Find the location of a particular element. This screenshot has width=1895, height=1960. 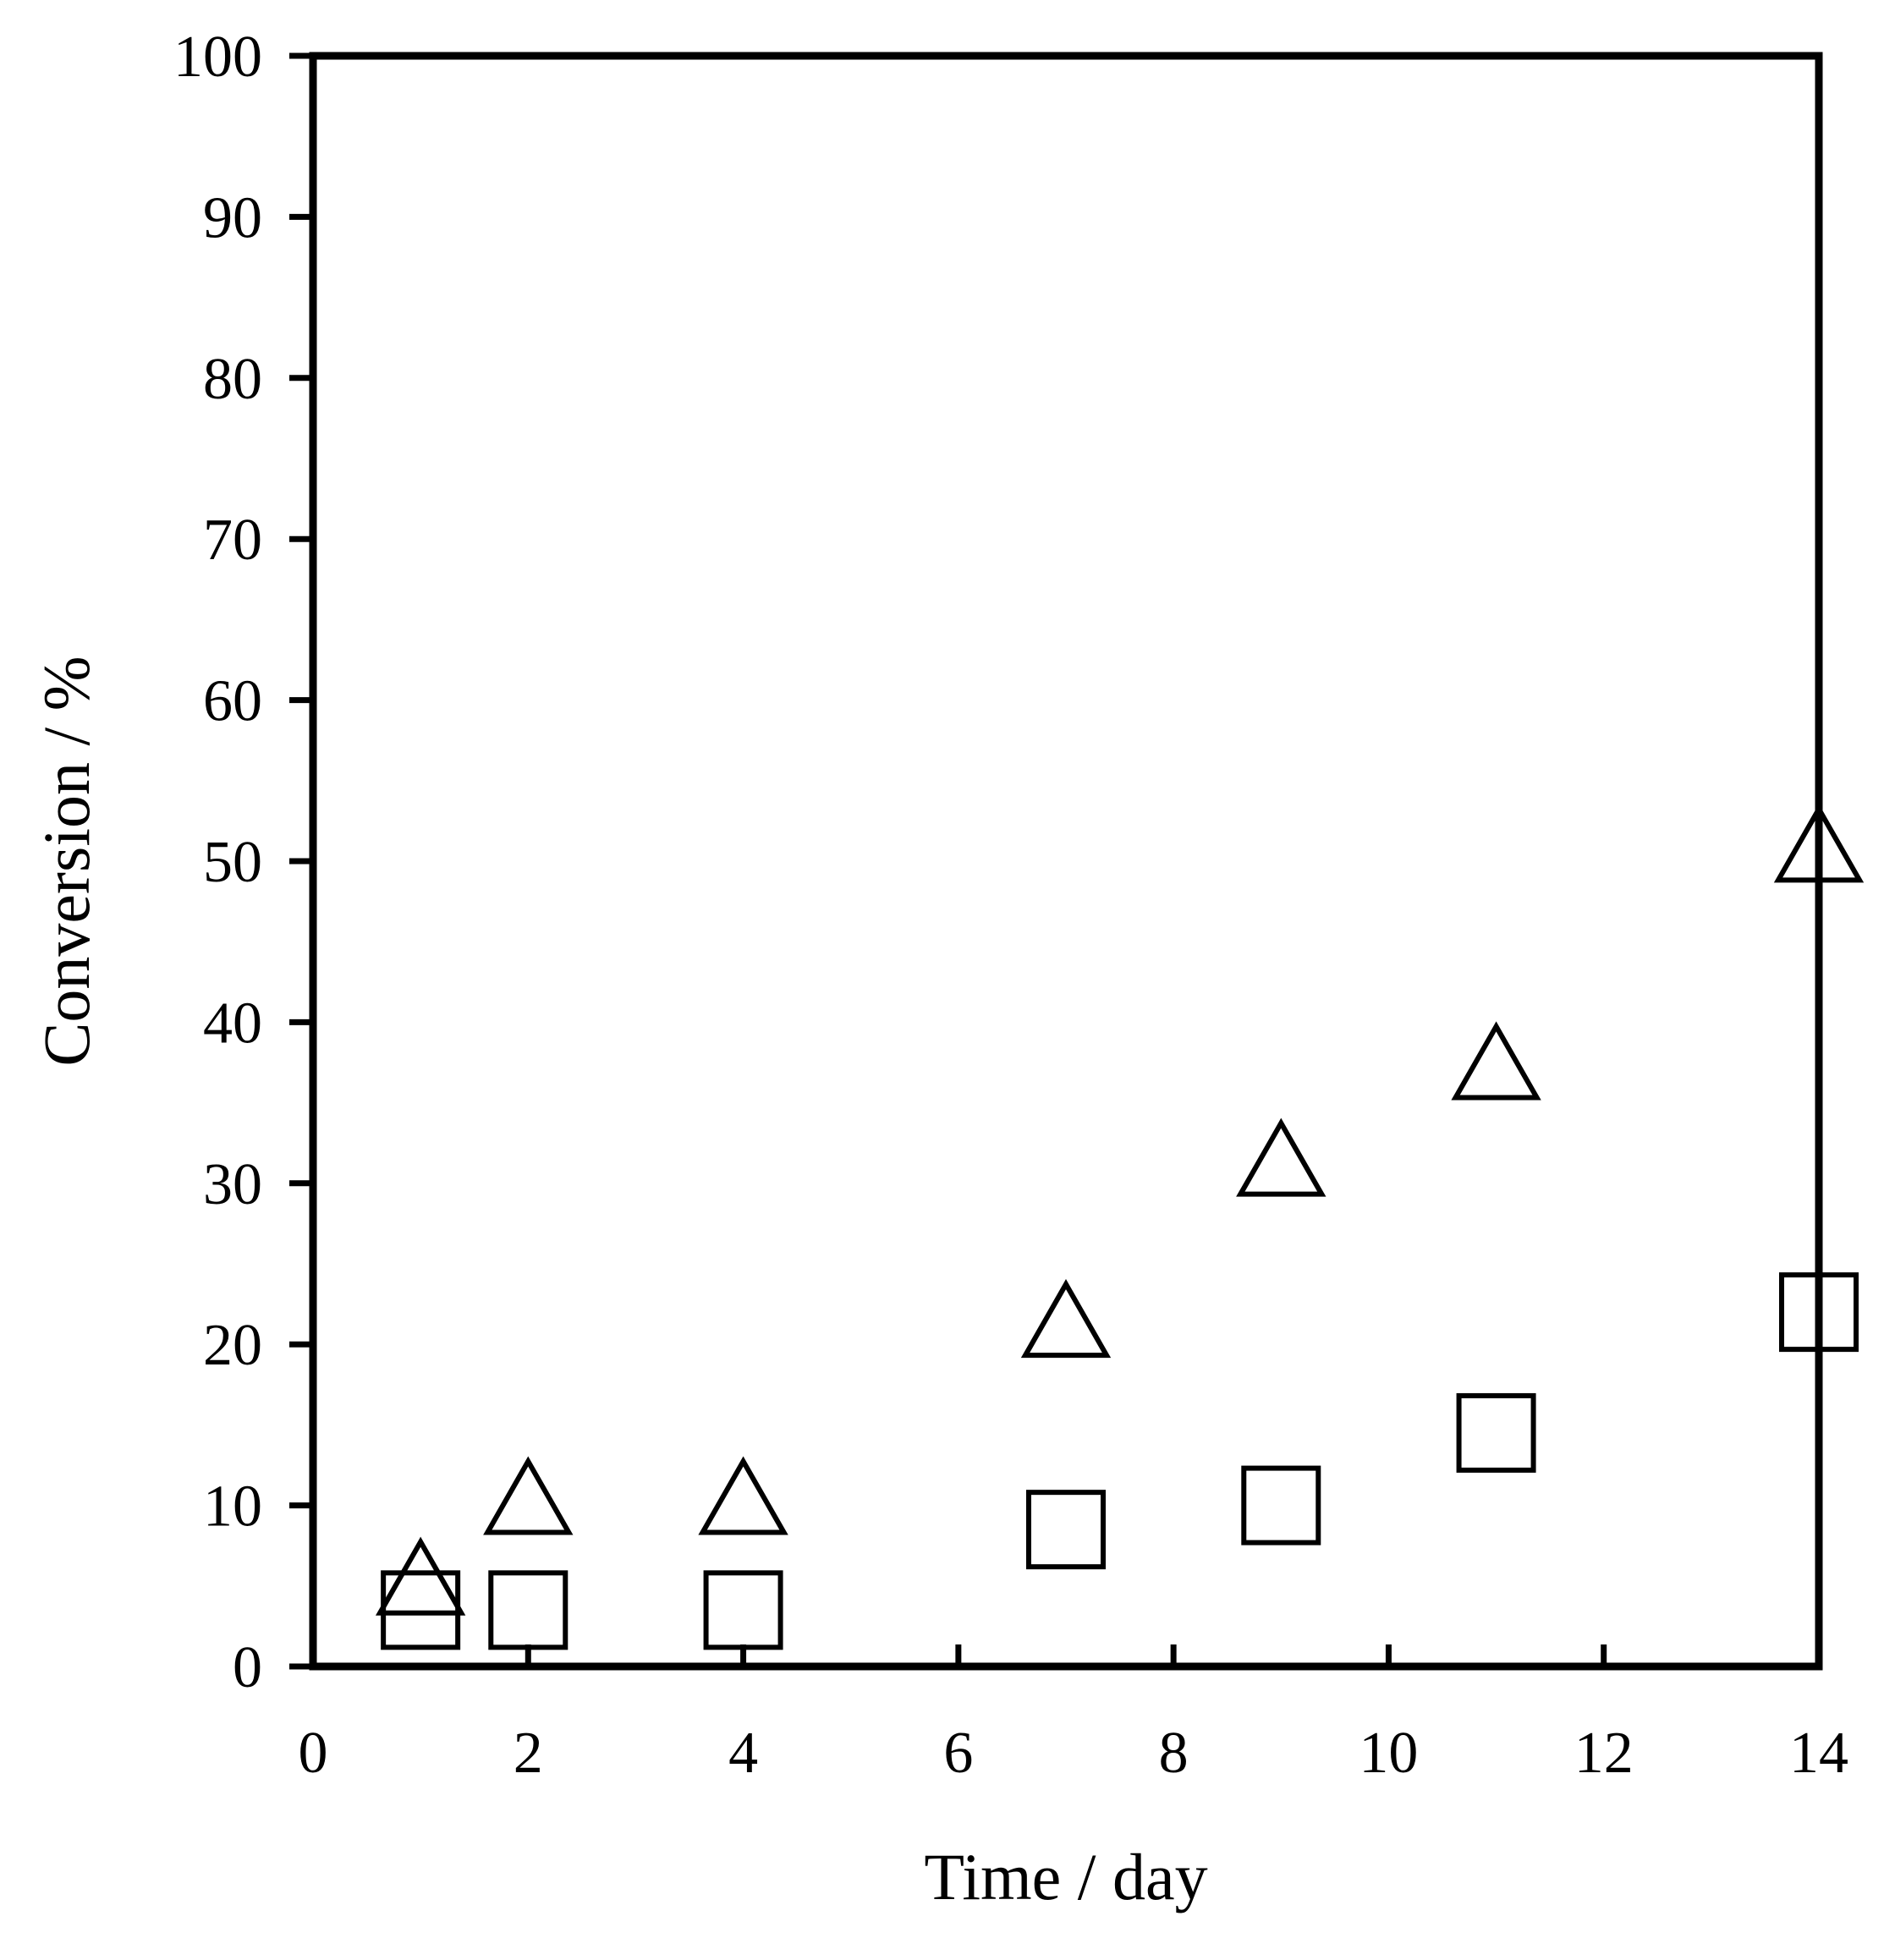

y-axis-tick-labels: 0 10 20 30 40 50 60 70 80 90 100 is located at coordinates (217, 862).